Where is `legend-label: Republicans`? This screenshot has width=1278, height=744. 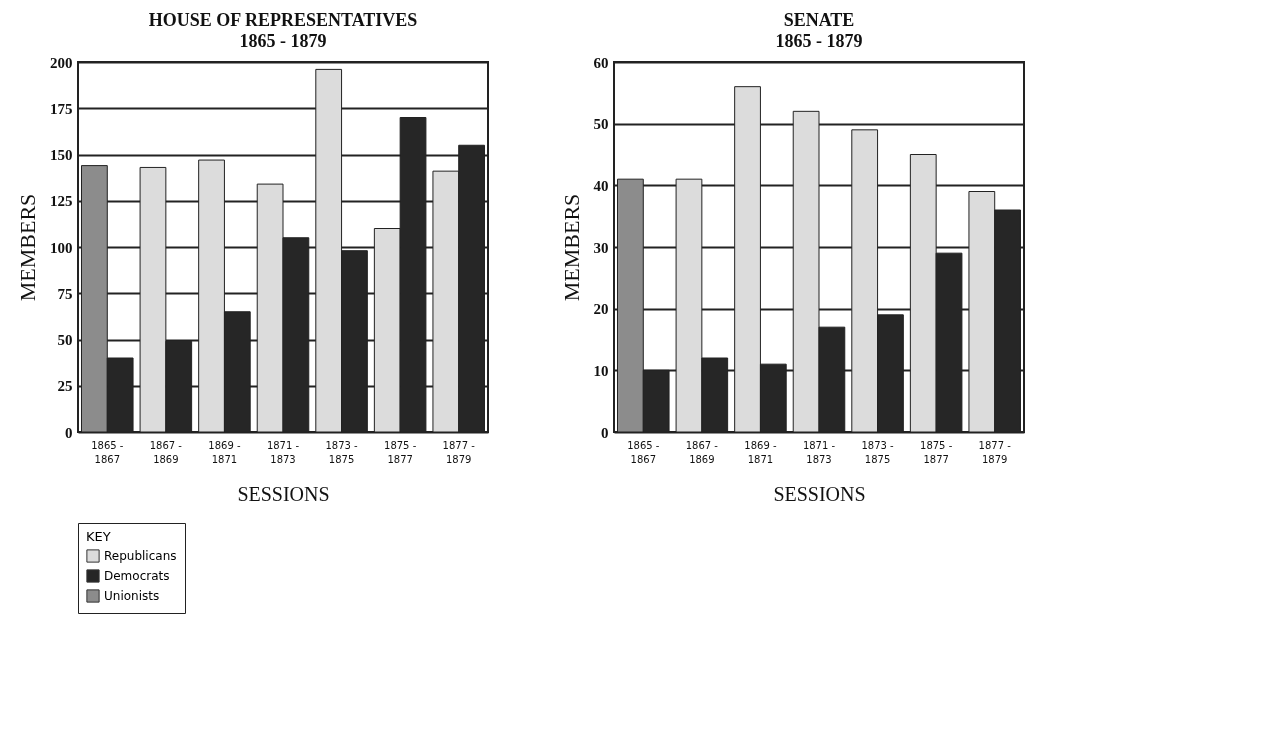 legend-label: Republicans is located at coordinates (140, 556).